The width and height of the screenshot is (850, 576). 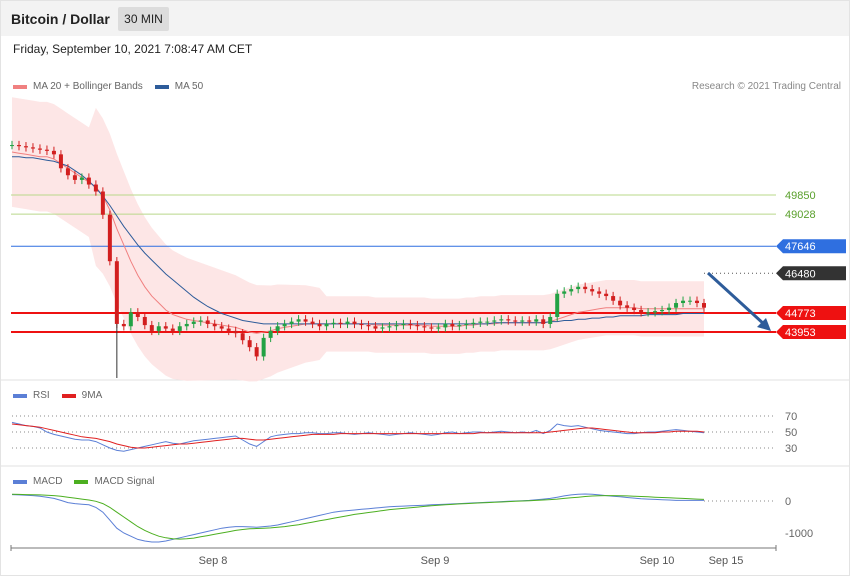 I want to click on last-price-tag, so click(x=811, y=273).